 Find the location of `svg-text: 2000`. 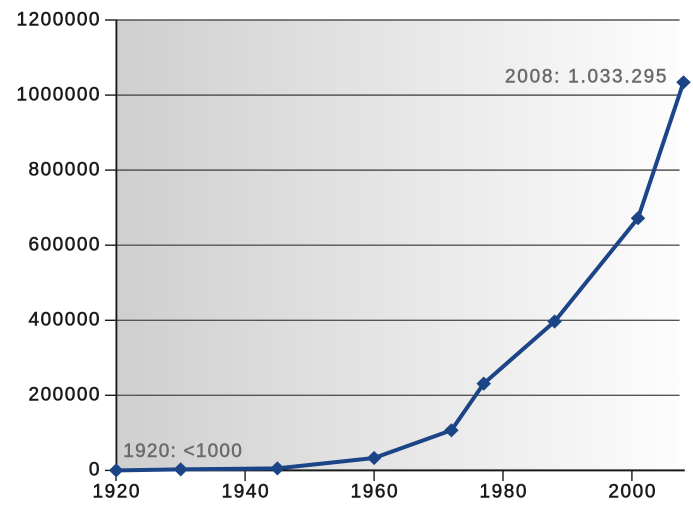

svg-text: 2000 is located at coordinates (631, 491).